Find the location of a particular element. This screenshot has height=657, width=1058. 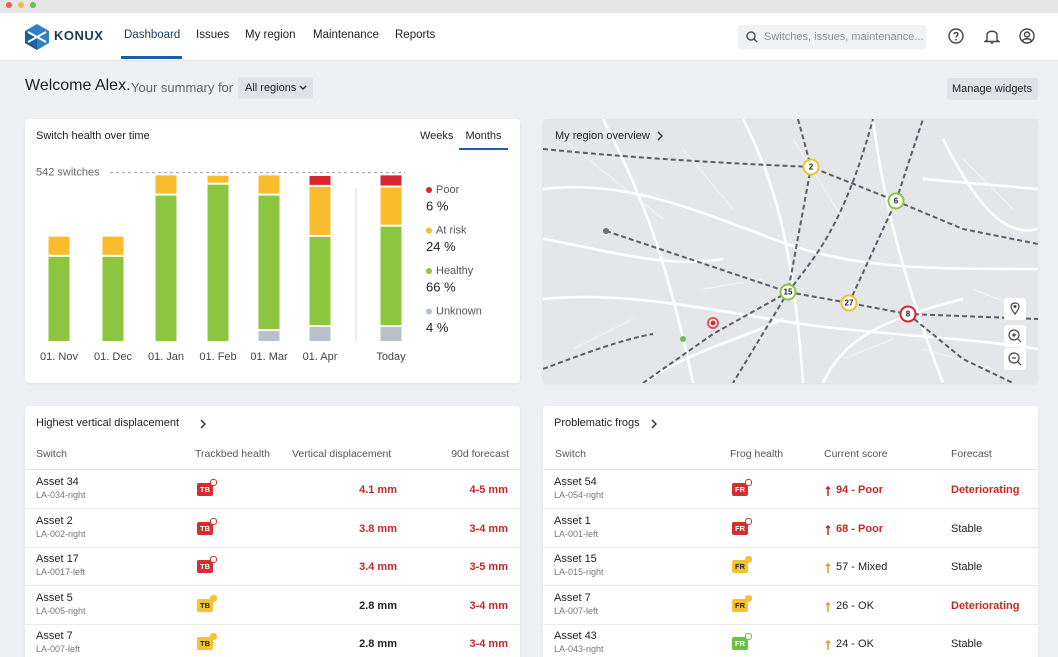

nav-tab: Reports is located at coordinates (415, 35).